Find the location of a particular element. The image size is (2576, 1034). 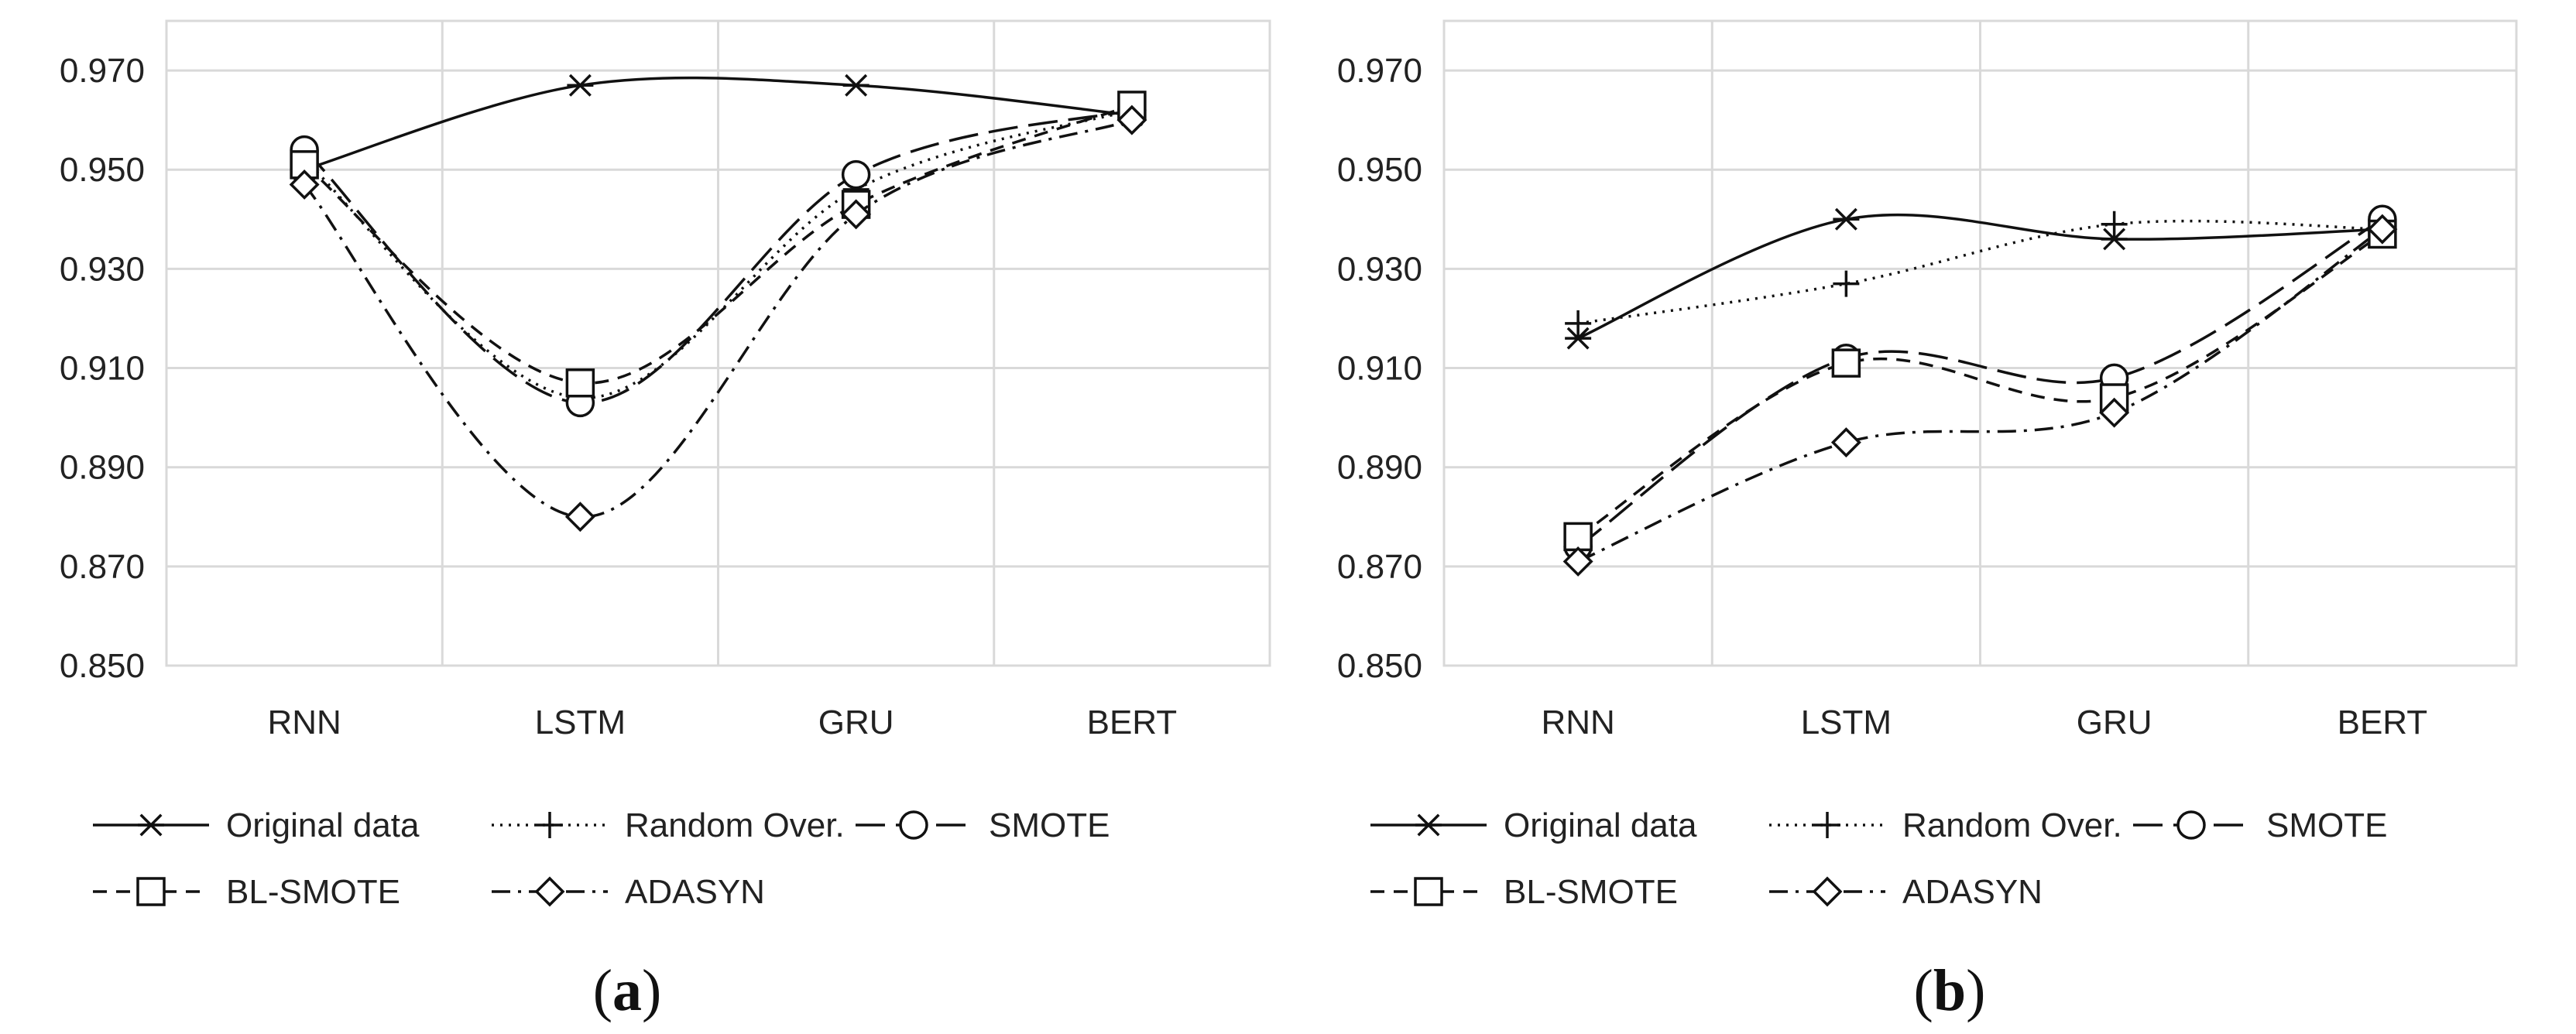

point-random-over-lstm is located at coordinates (1846, 283).